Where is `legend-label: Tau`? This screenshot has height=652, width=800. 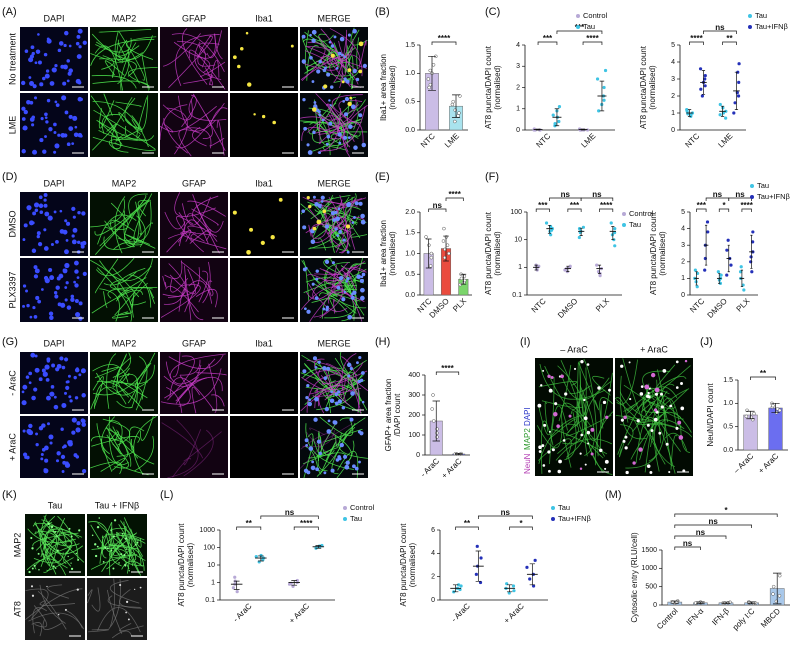
legend-label: Tau is located at coordinates (635, 224).